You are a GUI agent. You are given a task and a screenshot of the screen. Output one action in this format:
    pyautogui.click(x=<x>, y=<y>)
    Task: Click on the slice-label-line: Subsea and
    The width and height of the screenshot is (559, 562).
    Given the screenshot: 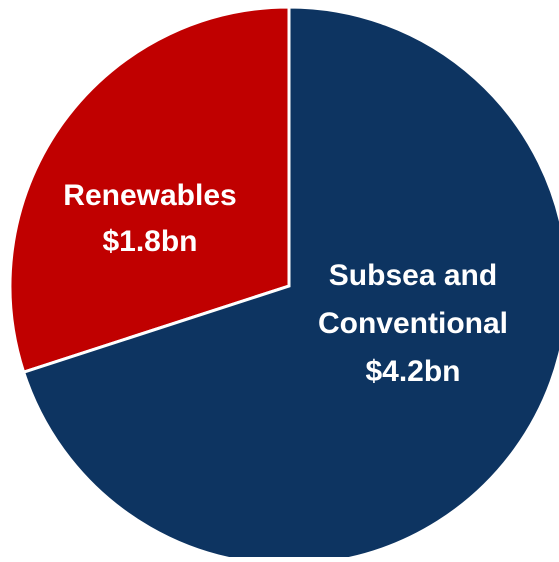 What is the action you would take?
    pyautogui.click(x=413, y=275)
    